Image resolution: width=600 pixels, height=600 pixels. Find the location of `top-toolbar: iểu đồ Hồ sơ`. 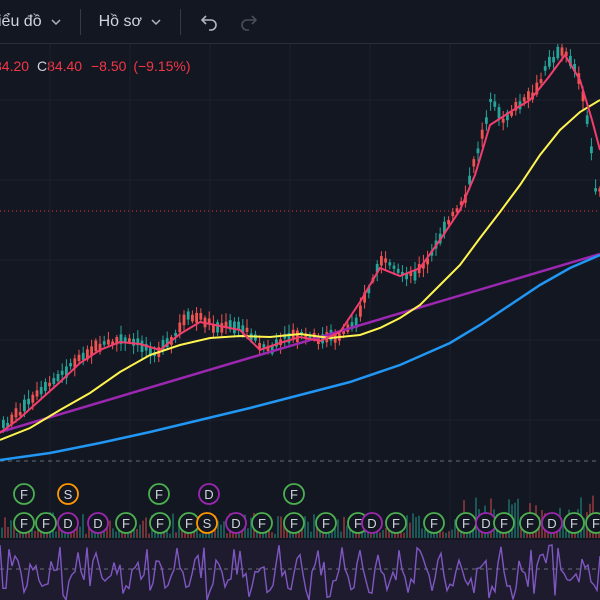

top-toolbar: iểu đồ Hồ sơ is located at coordinates (300, 22).